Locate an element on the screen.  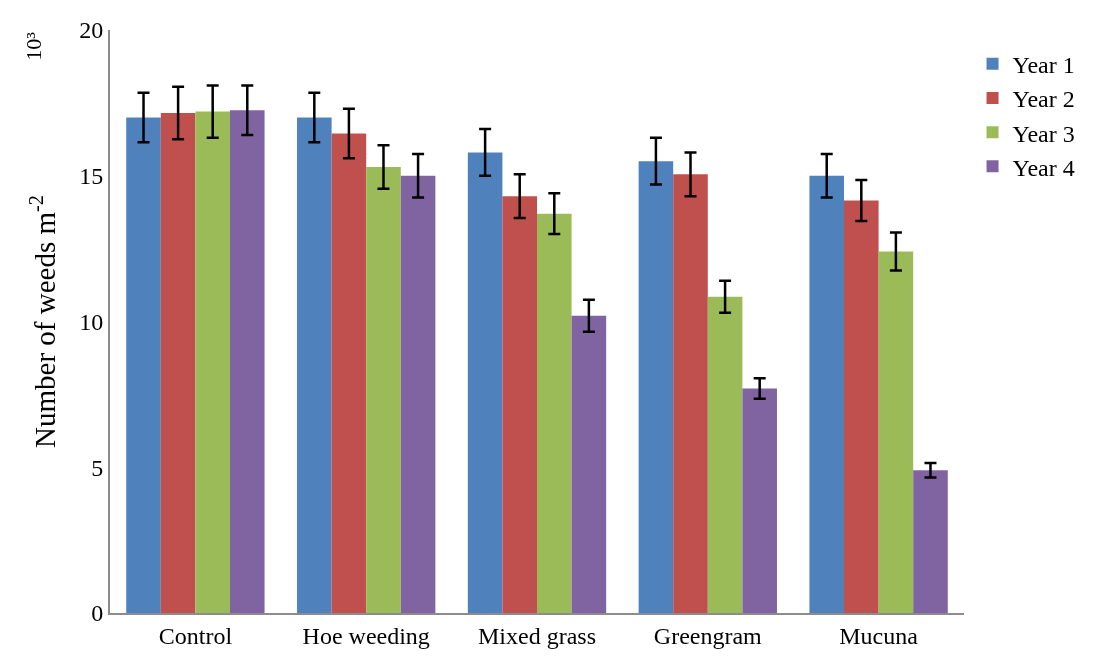
text: 10³ is located at coordinates (33, 46).